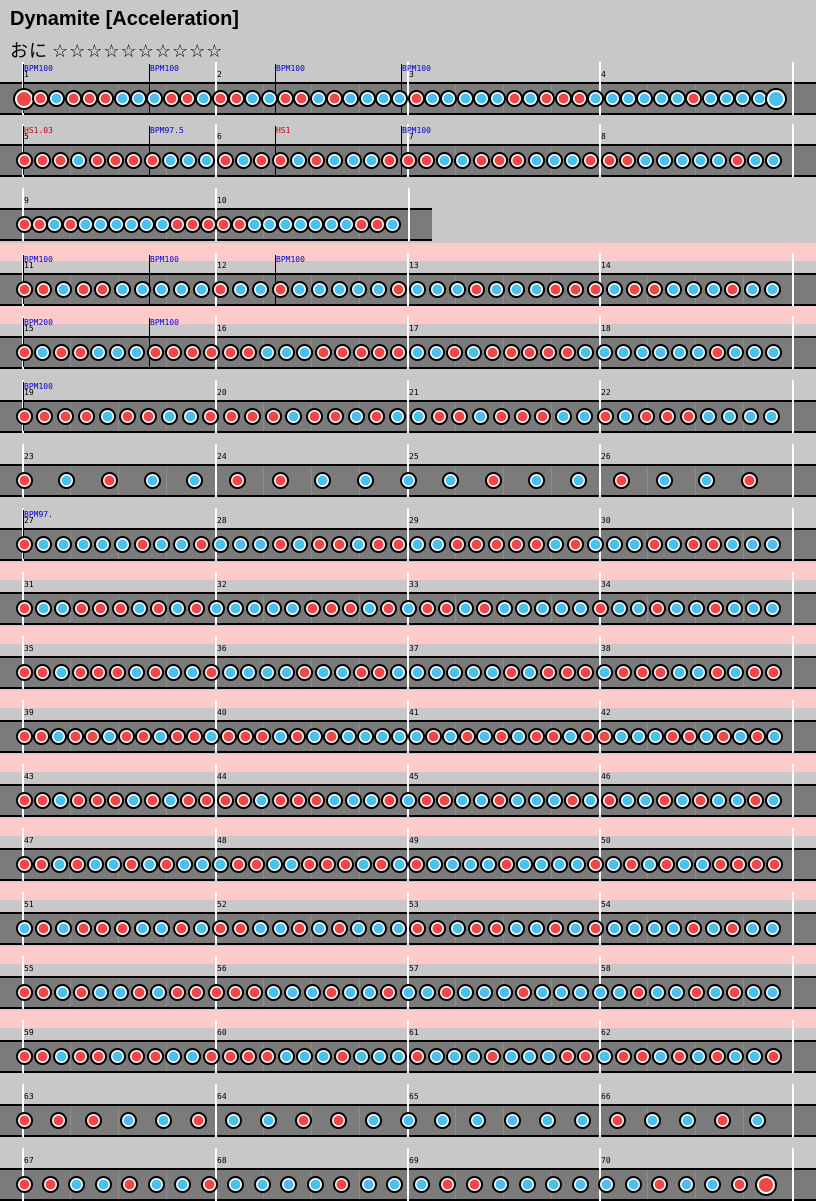 Image resolution: width=816 pixels, height=1201 pixels. Describe the element at coordinates (29, 1096) in the screenshot. I see `measure-number: 63` at that location.